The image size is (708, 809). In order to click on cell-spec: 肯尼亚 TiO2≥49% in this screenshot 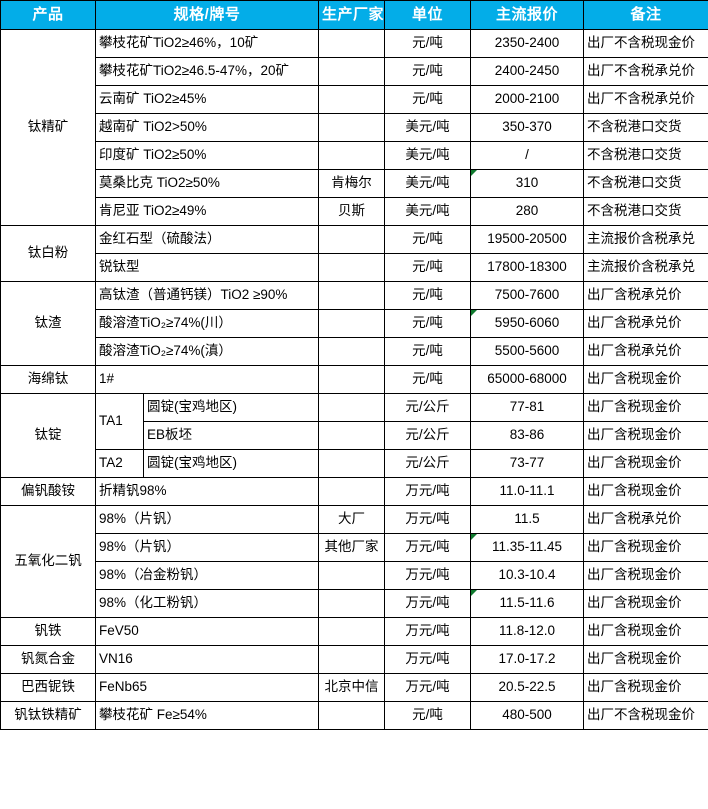, I will do `click(207, 211)`.